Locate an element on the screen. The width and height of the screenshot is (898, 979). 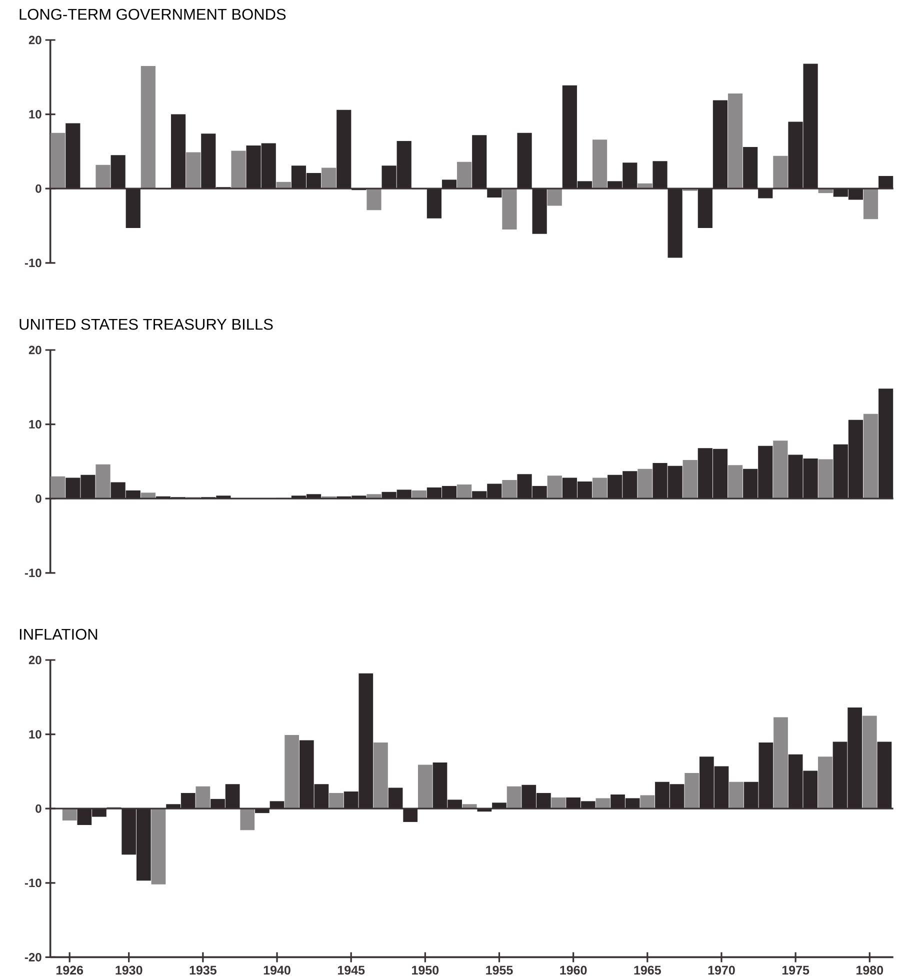
x-tick-label: 1935 is located at coordinates (203, 970).